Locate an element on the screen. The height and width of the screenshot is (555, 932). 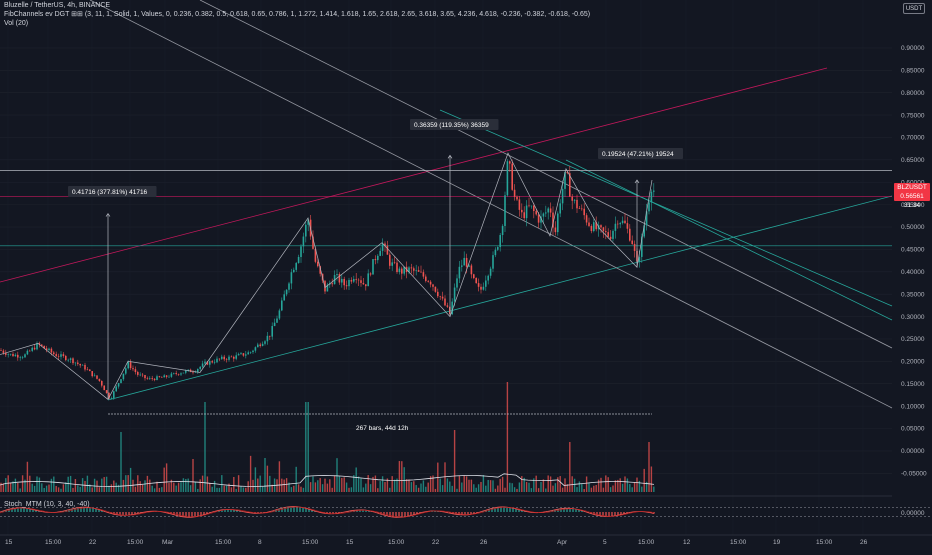
volume-legend: Vol (20) is located at coordinates (16, 23).